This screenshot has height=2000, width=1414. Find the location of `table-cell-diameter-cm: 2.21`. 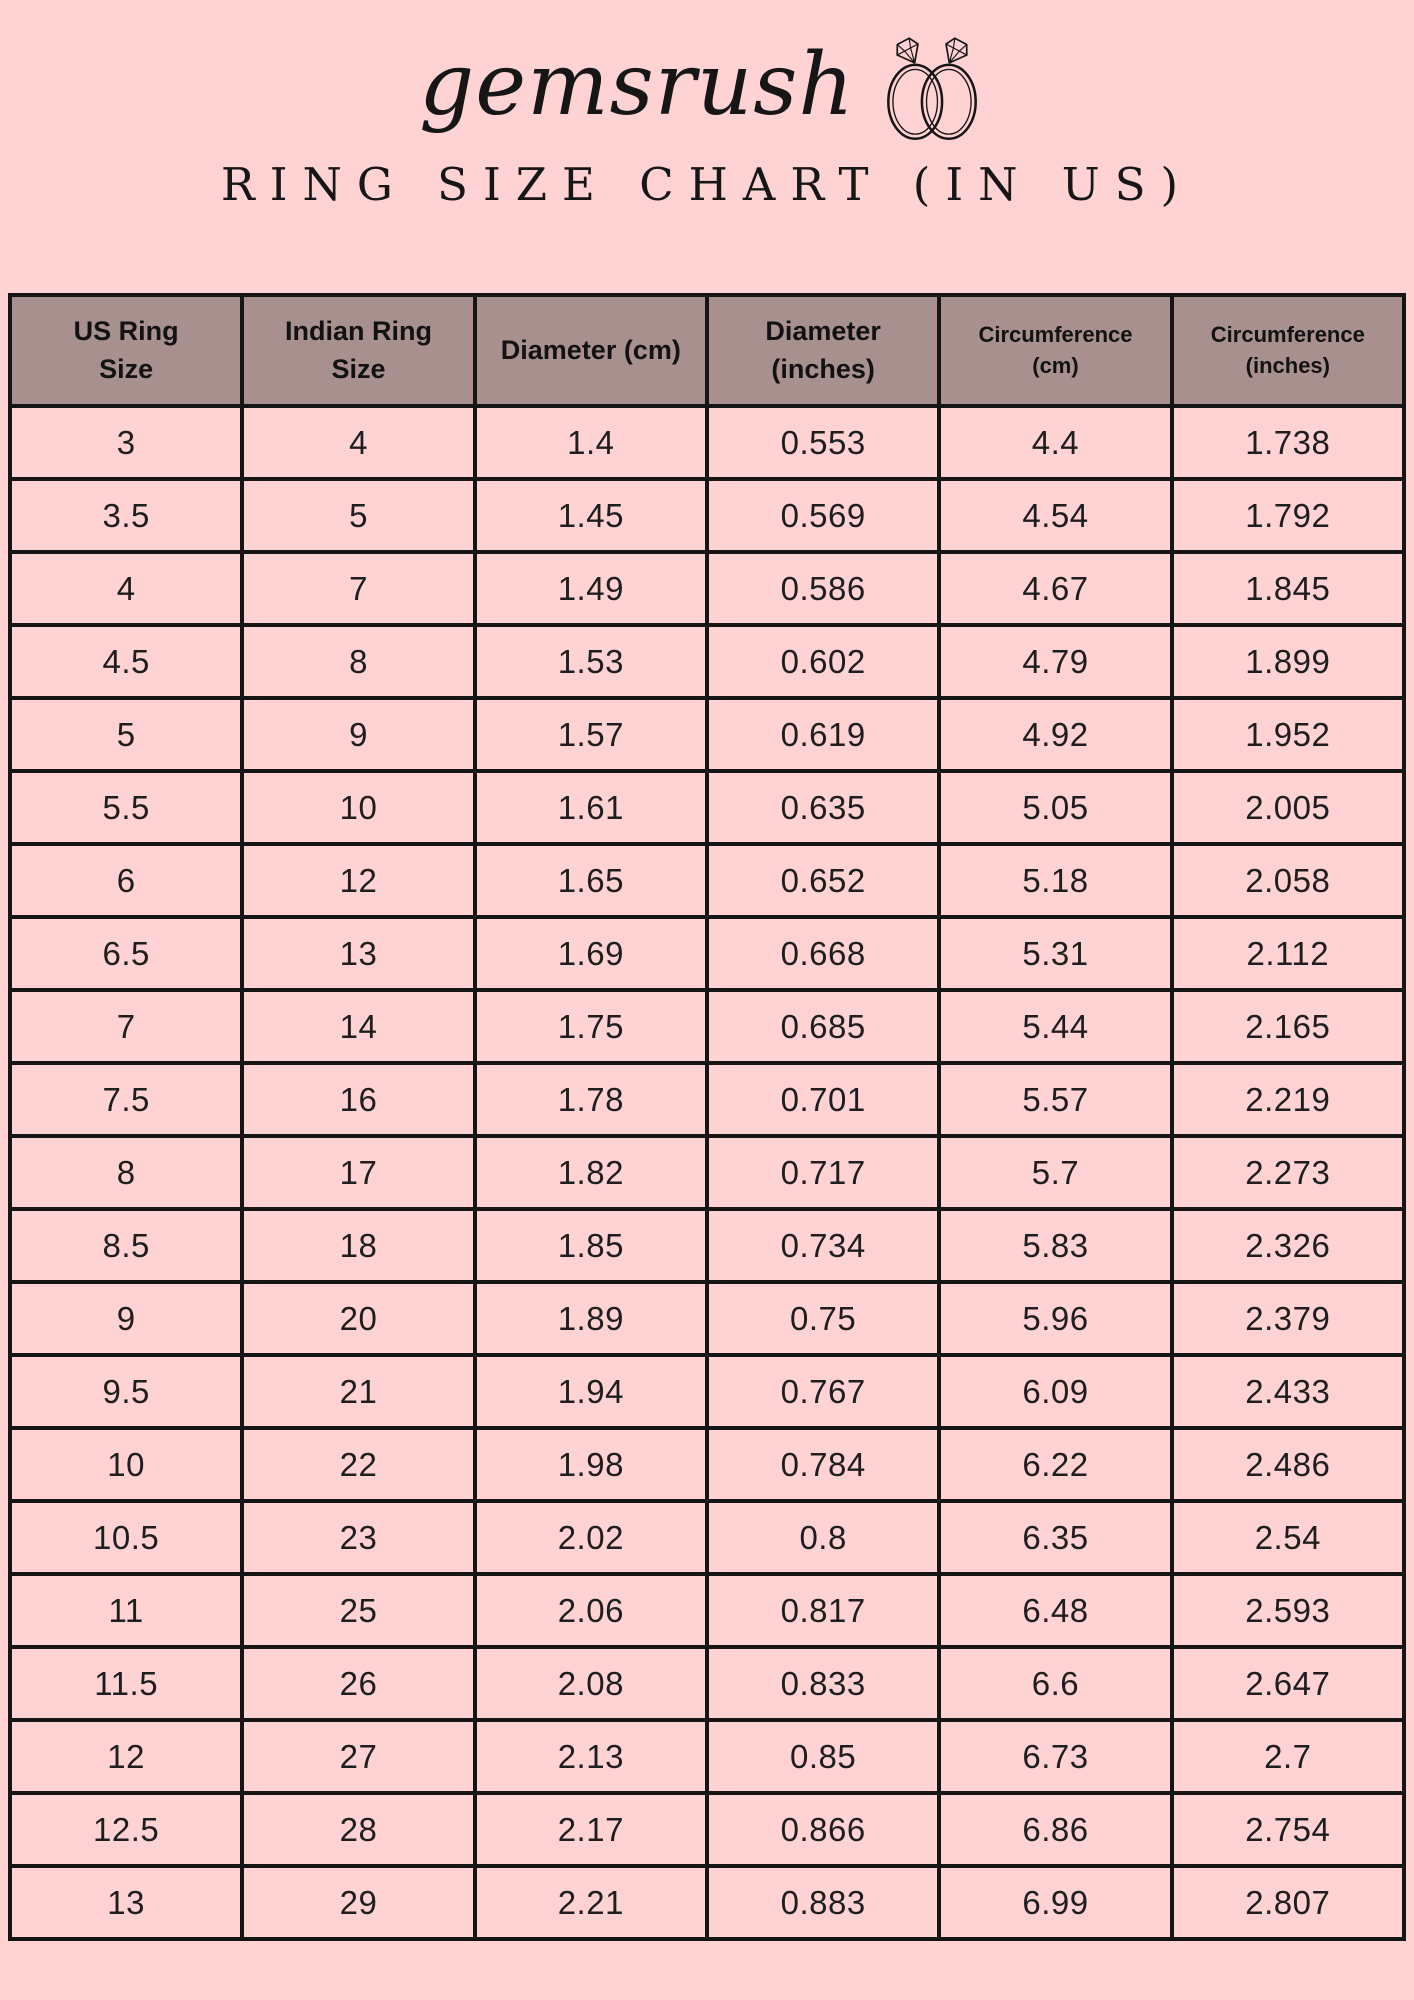

table-cell-diameter-cm: 2.21 is located at coordinates (590, 1902).